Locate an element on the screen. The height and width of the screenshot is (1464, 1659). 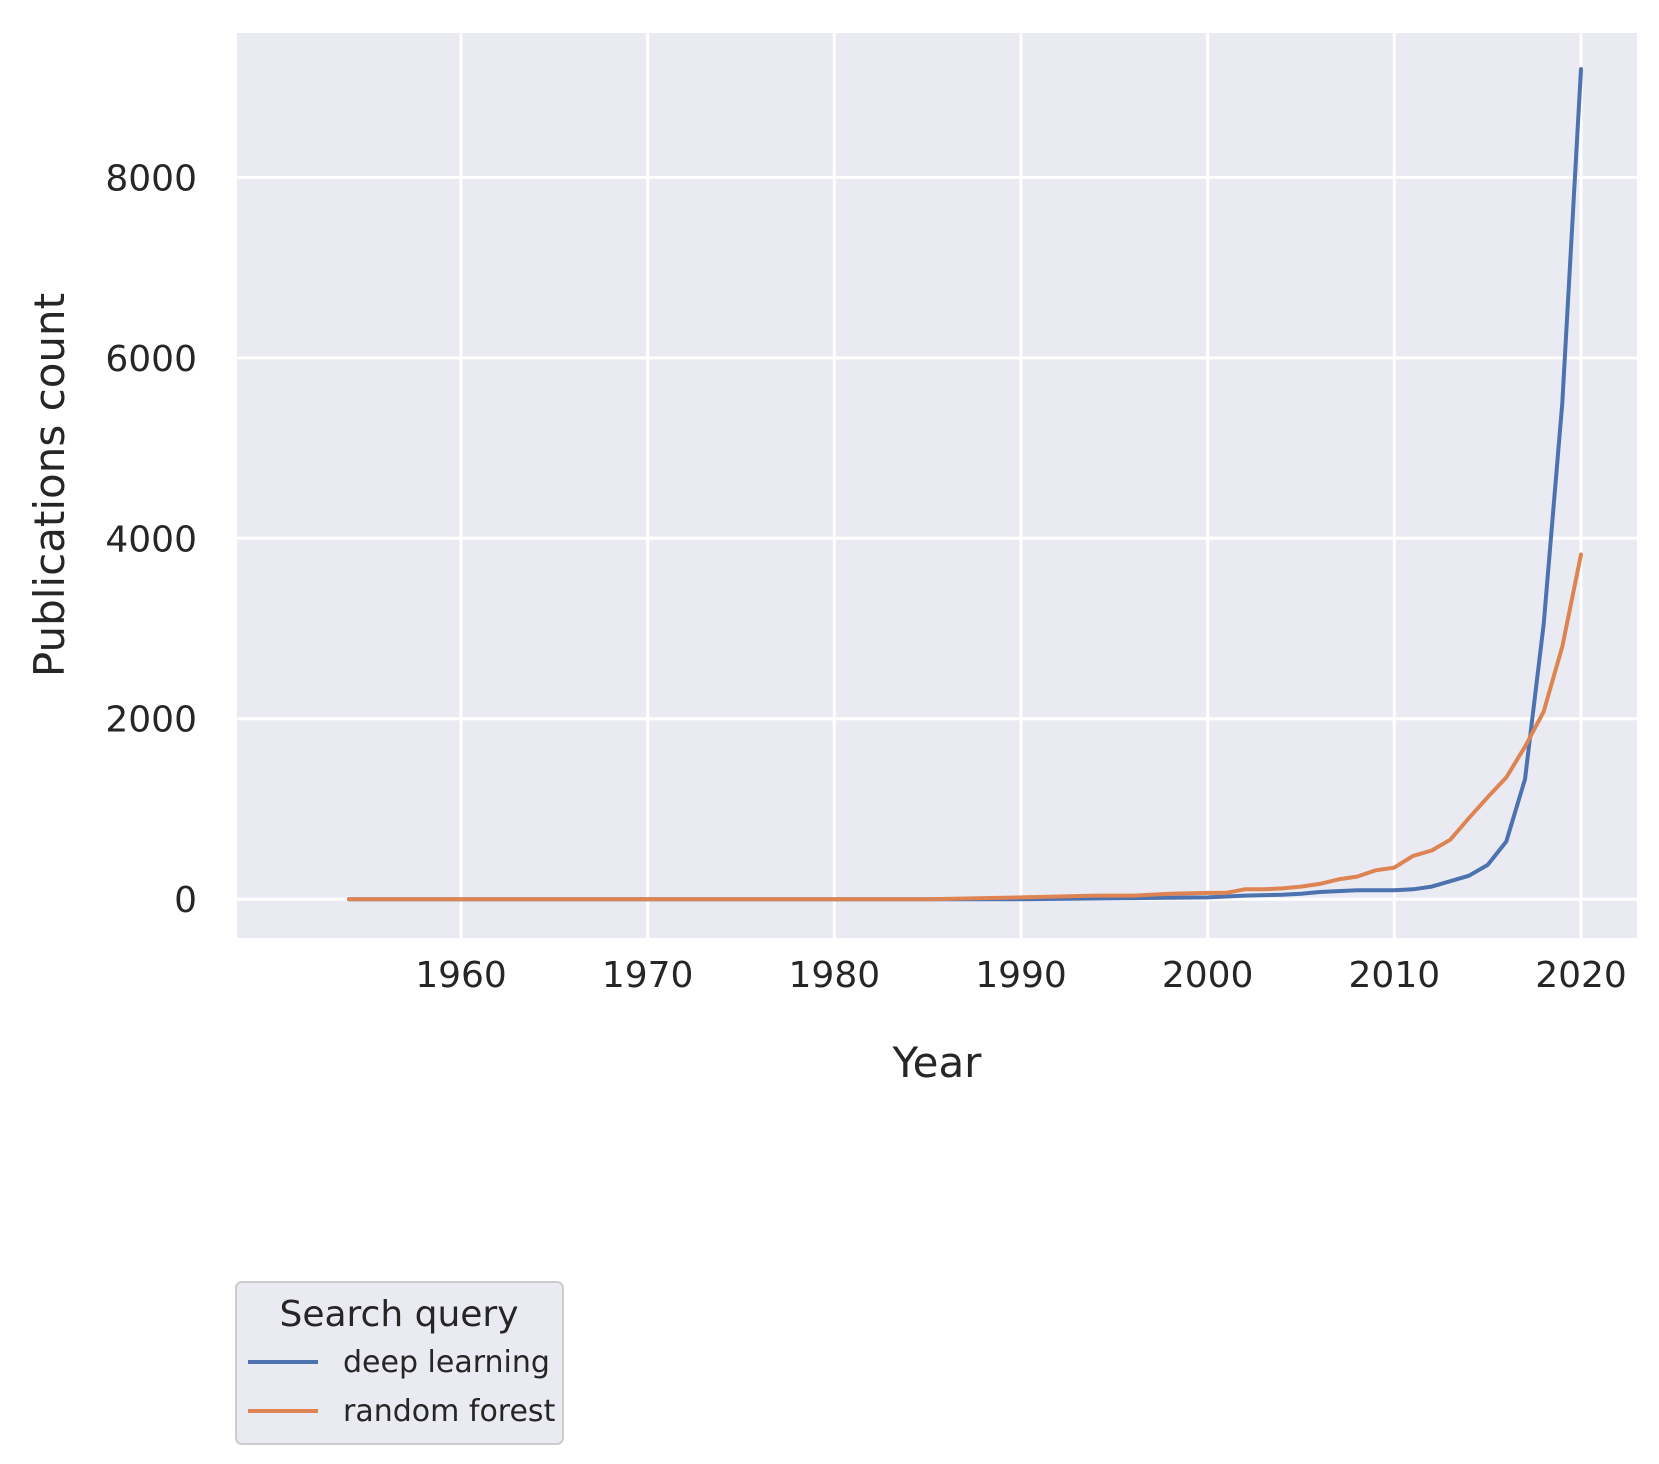
legend: Search query deep learning random forest is located at coordinates (399, 1363).